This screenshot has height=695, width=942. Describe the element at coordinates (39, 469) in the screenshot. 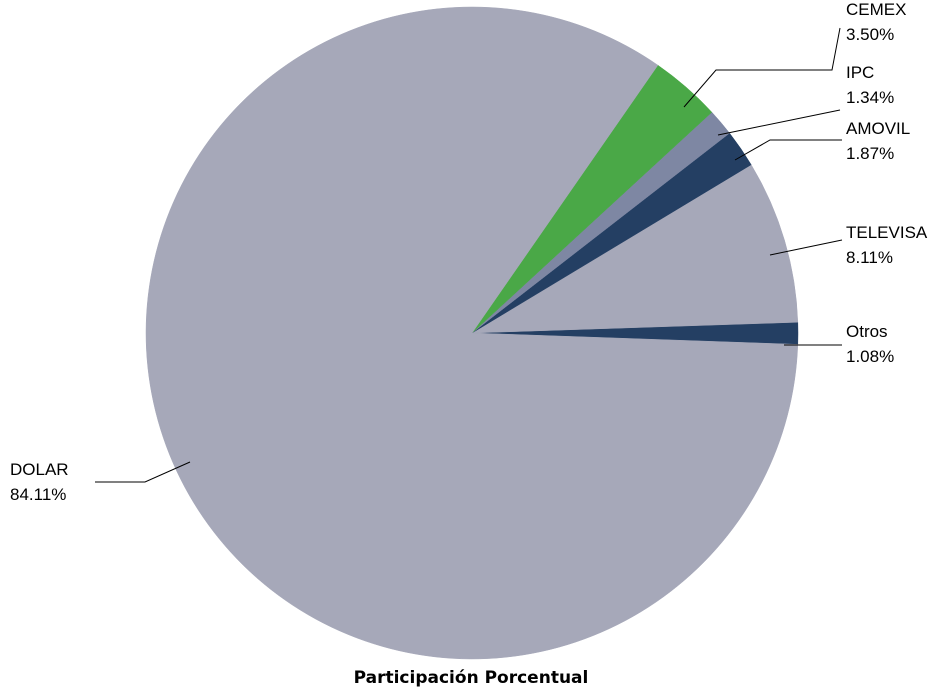

I see `slice-label-dolar: DOLAR` at that location.